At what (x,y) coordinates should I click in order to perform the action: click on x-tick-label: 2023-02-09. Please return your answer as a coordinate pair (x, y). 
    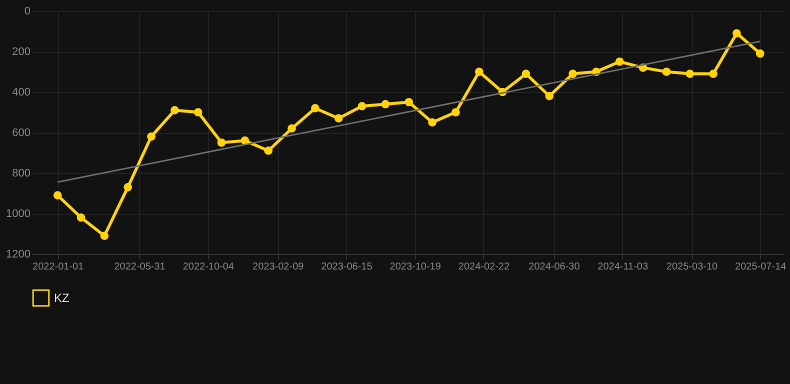
    Looking at the image, I should click on (278, 267).